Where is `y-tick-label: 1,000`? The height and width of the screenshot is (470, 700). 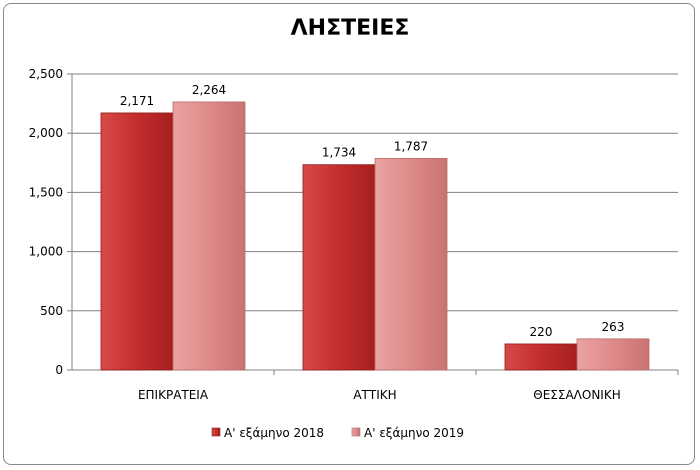 y-tick-label: 1,000 is located at coordinates (46, 252).